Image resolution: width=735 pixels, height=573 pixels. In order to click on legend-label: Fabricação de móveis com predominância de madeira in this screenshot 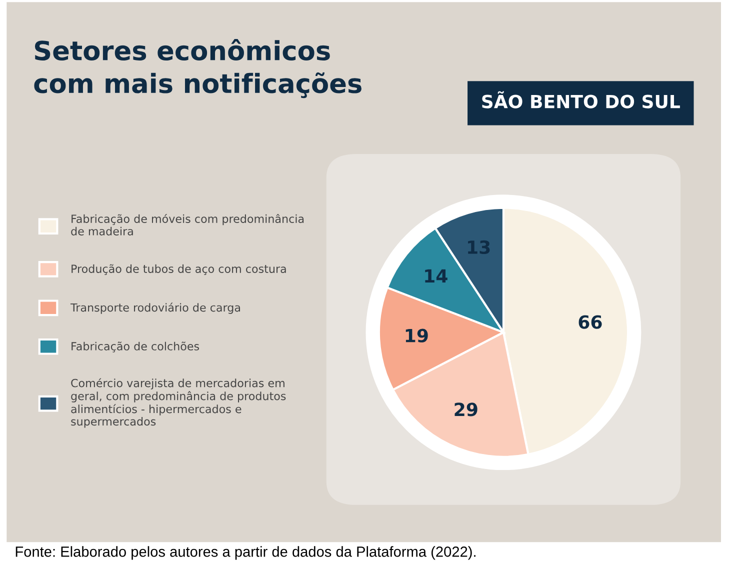, I will do `click(187, 225)`.